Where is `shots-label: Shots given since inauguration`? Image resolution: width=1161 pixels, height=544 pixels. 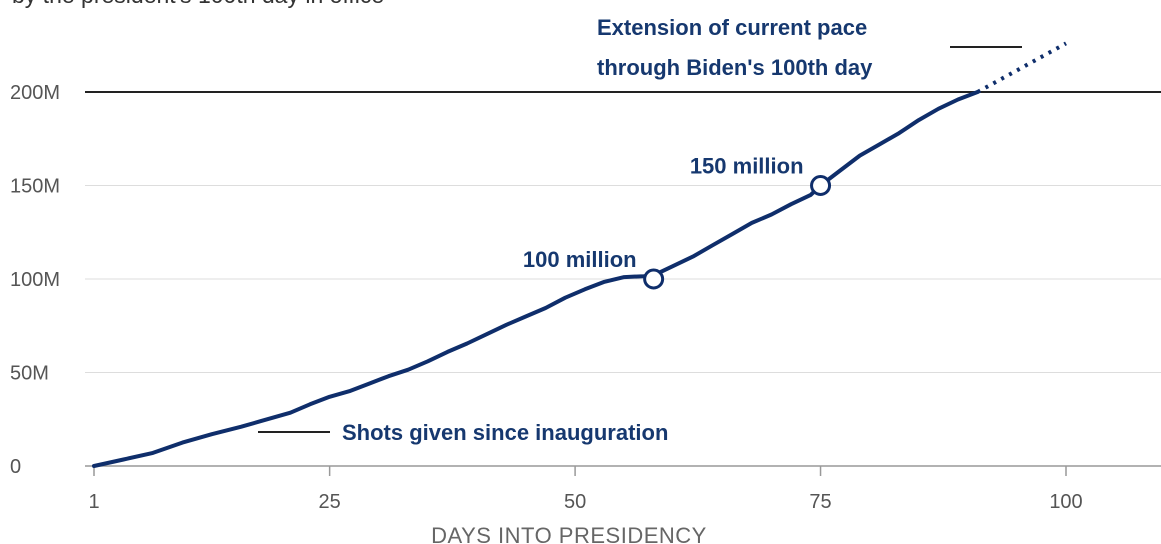 shots-label: Shots given since inauguration is located at coordinates (505, 432).